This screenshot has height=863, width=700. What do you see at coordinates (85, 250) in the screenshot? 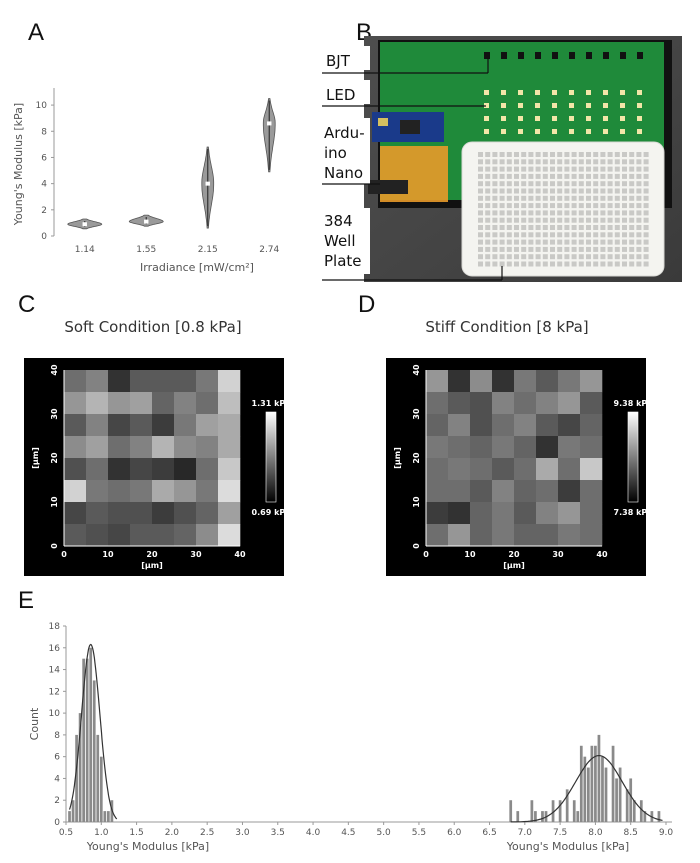
I see `violin-x-tick: 1.14` at bounding box center [85, 250].